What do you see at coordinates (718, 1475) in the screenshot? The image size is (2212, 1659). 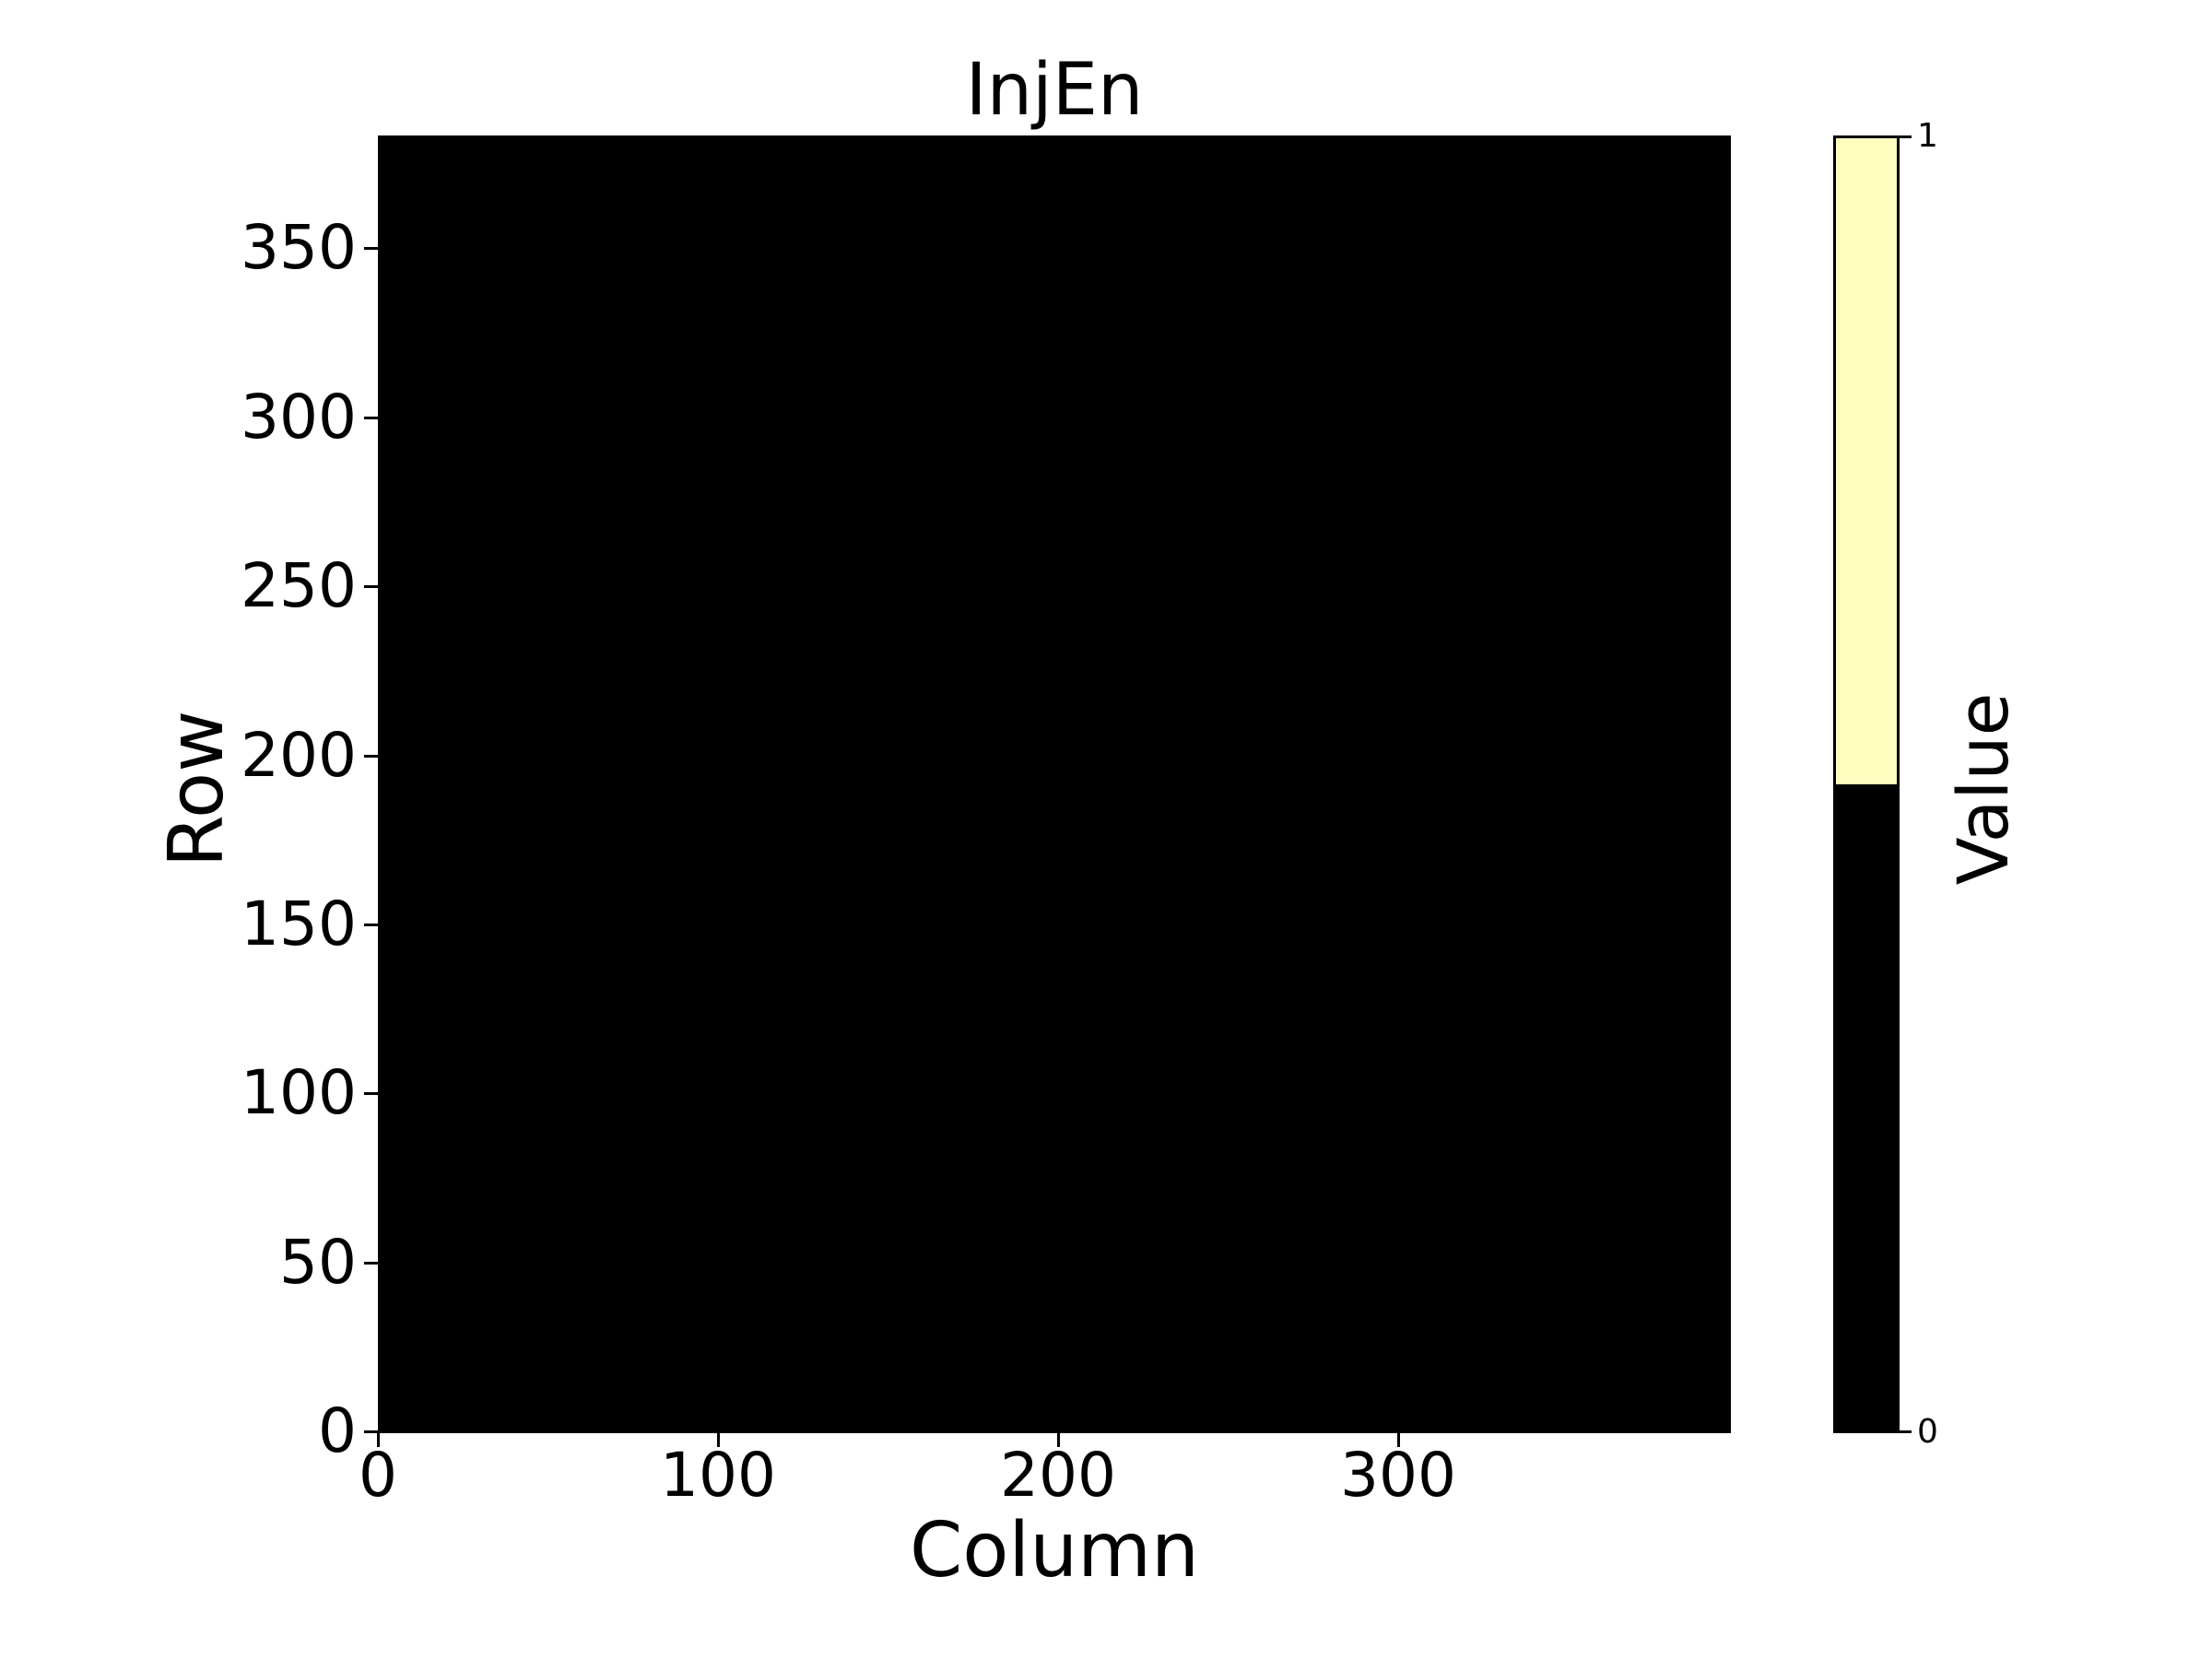 I see `x-tick-label: 100` at bounding box center [718, 1475].